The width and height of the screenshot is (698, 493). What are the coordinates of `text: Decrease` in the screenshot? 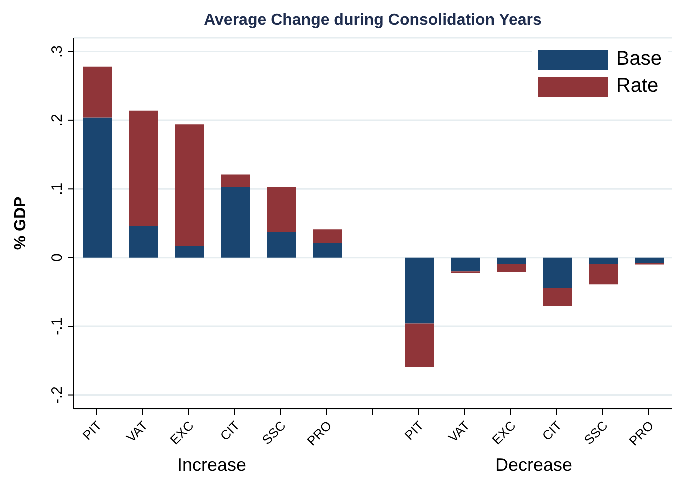 It's located at (534, 465).